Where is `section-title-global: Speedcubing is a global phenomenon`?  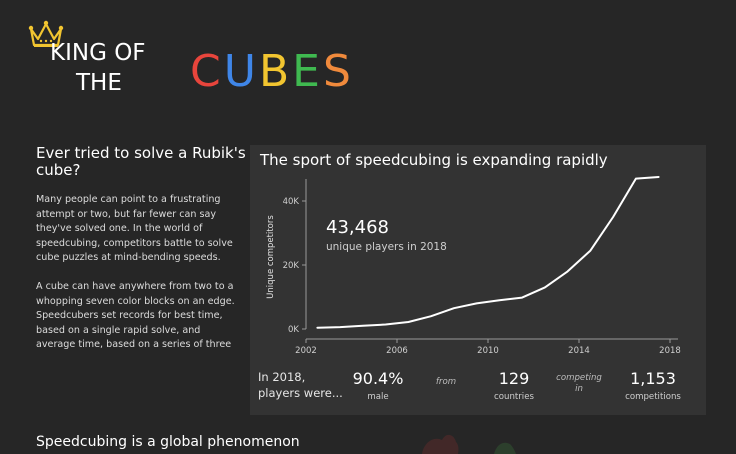 section-title-global: Speedcubing is a global phenomenon is located at coordinates (168, 442).